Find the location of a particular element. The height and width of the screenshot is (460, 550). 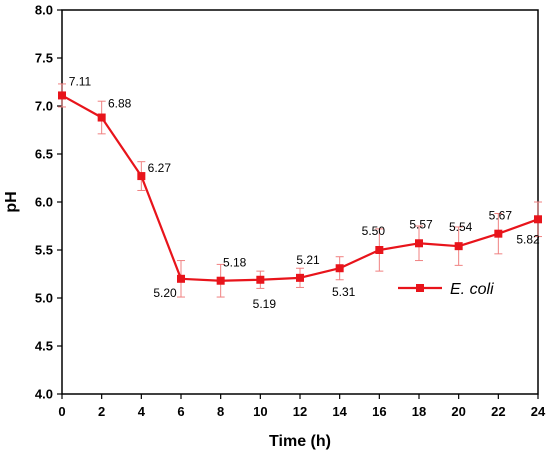

x-tick-label: 20 is located at coordinates (458, 411).